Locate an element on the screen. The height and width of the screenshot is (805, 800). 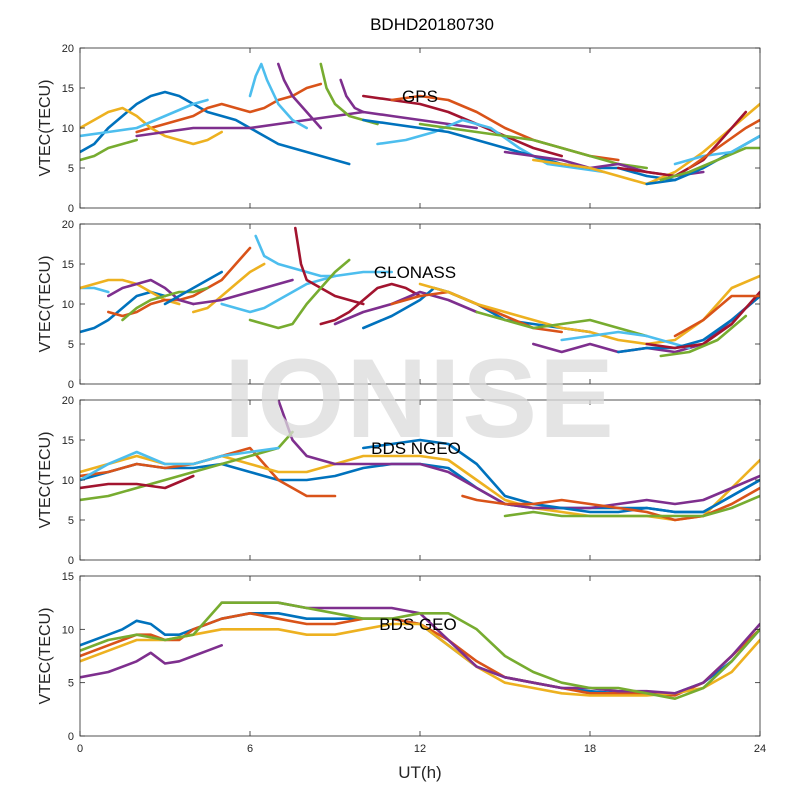
panel-label-gps: GPS is located at coordinates (420, 96).